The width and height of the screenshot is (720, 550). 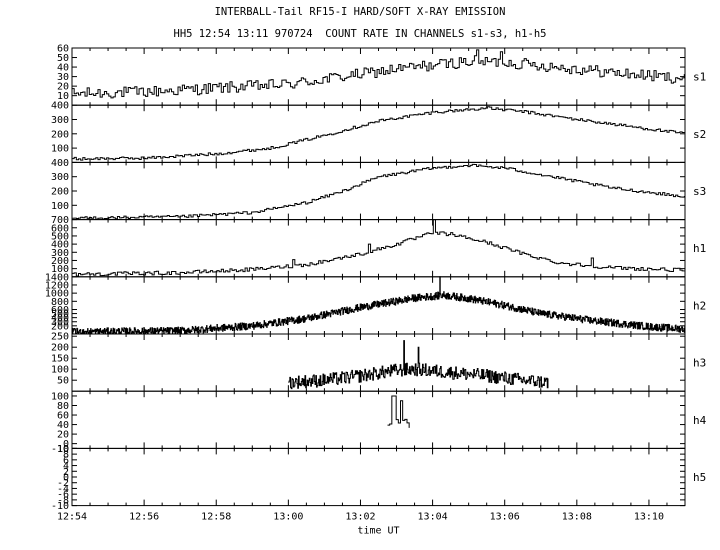 What do you see at coordinates (216, 517) in the screenshot?
I see `x-tick-label: 12:58` at bounding box center [216, 517].